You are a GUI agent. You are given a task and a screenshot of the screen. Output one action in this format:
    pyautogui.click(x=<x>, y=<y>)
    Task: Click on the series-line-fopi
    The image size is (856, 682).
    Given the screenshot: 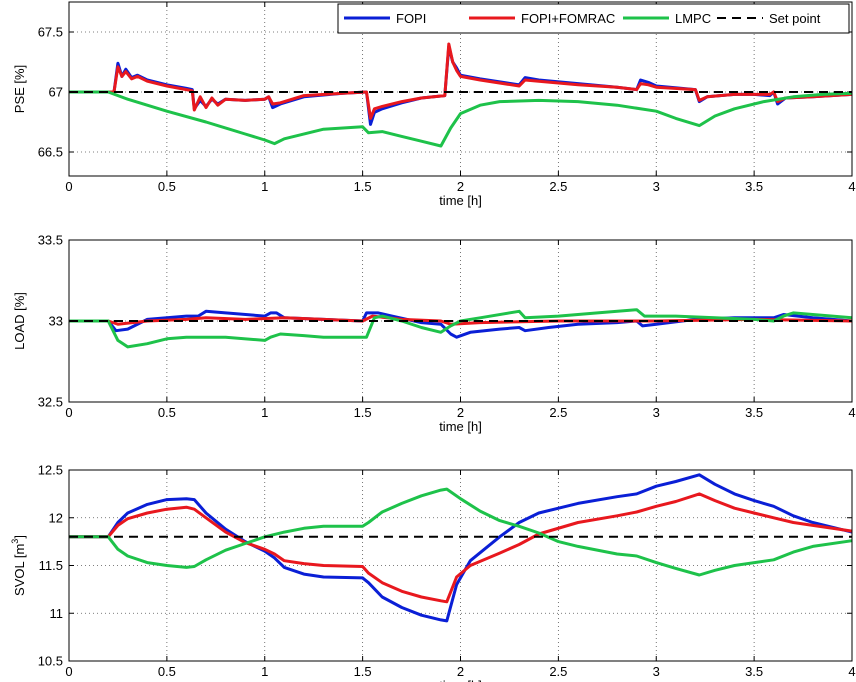 What is the action you would take?
    pyautogui.click(x=461, y=324)
    